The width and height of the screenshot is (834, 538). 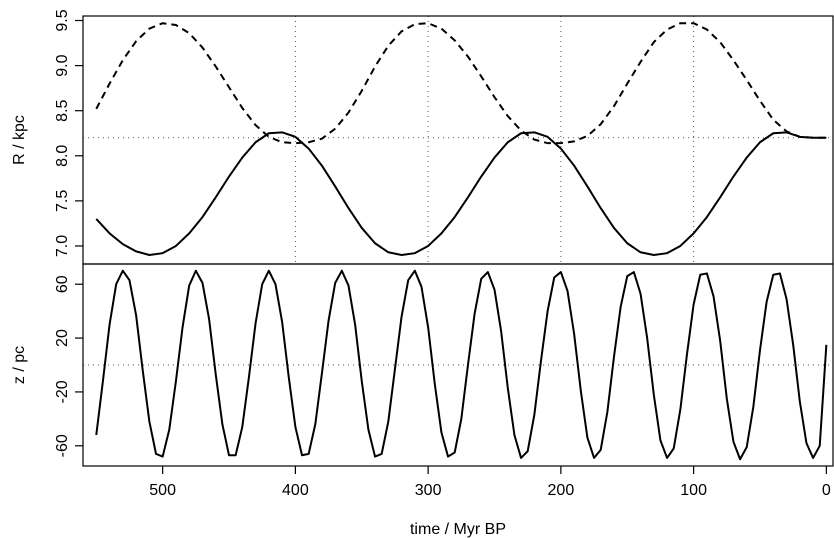 I want to click on bottom-xtick-label-5: 0, so click(x=826, y=490).